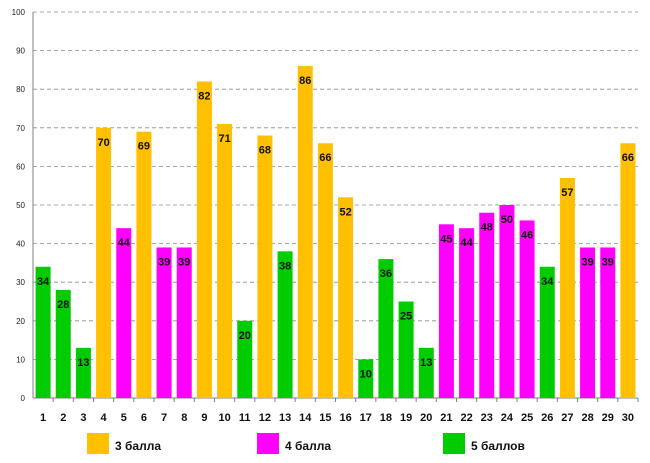 Image resolution: width=650 pixels, height=463 pixels. What do you see at coordinates (268, 443) in the screenshot?
I see `legend-swatch-g4` at bounding box center [268, 443].